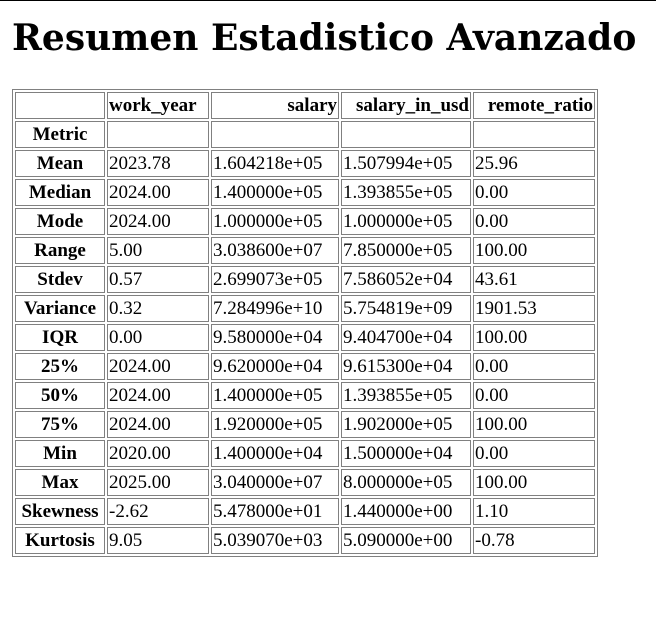 The width and height of the screenshot is (656, 635). I want to click on table-cell-remote-ratio: 43.61, so click(534, 279).